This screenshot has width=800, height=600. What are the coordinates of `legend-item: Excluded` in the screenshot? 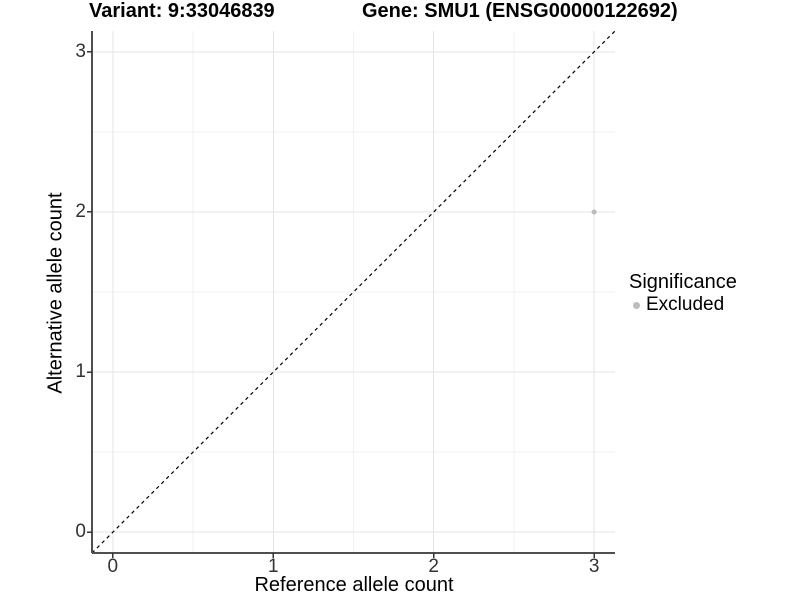 It's located at (683, 305).